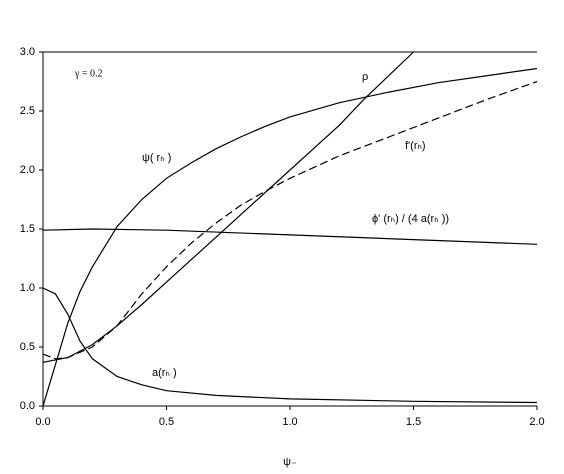 The image size is (564, 474). I want to click on series-label: ϕ' (rₕ) / (4 a(rₕ )), so click(410, 219).